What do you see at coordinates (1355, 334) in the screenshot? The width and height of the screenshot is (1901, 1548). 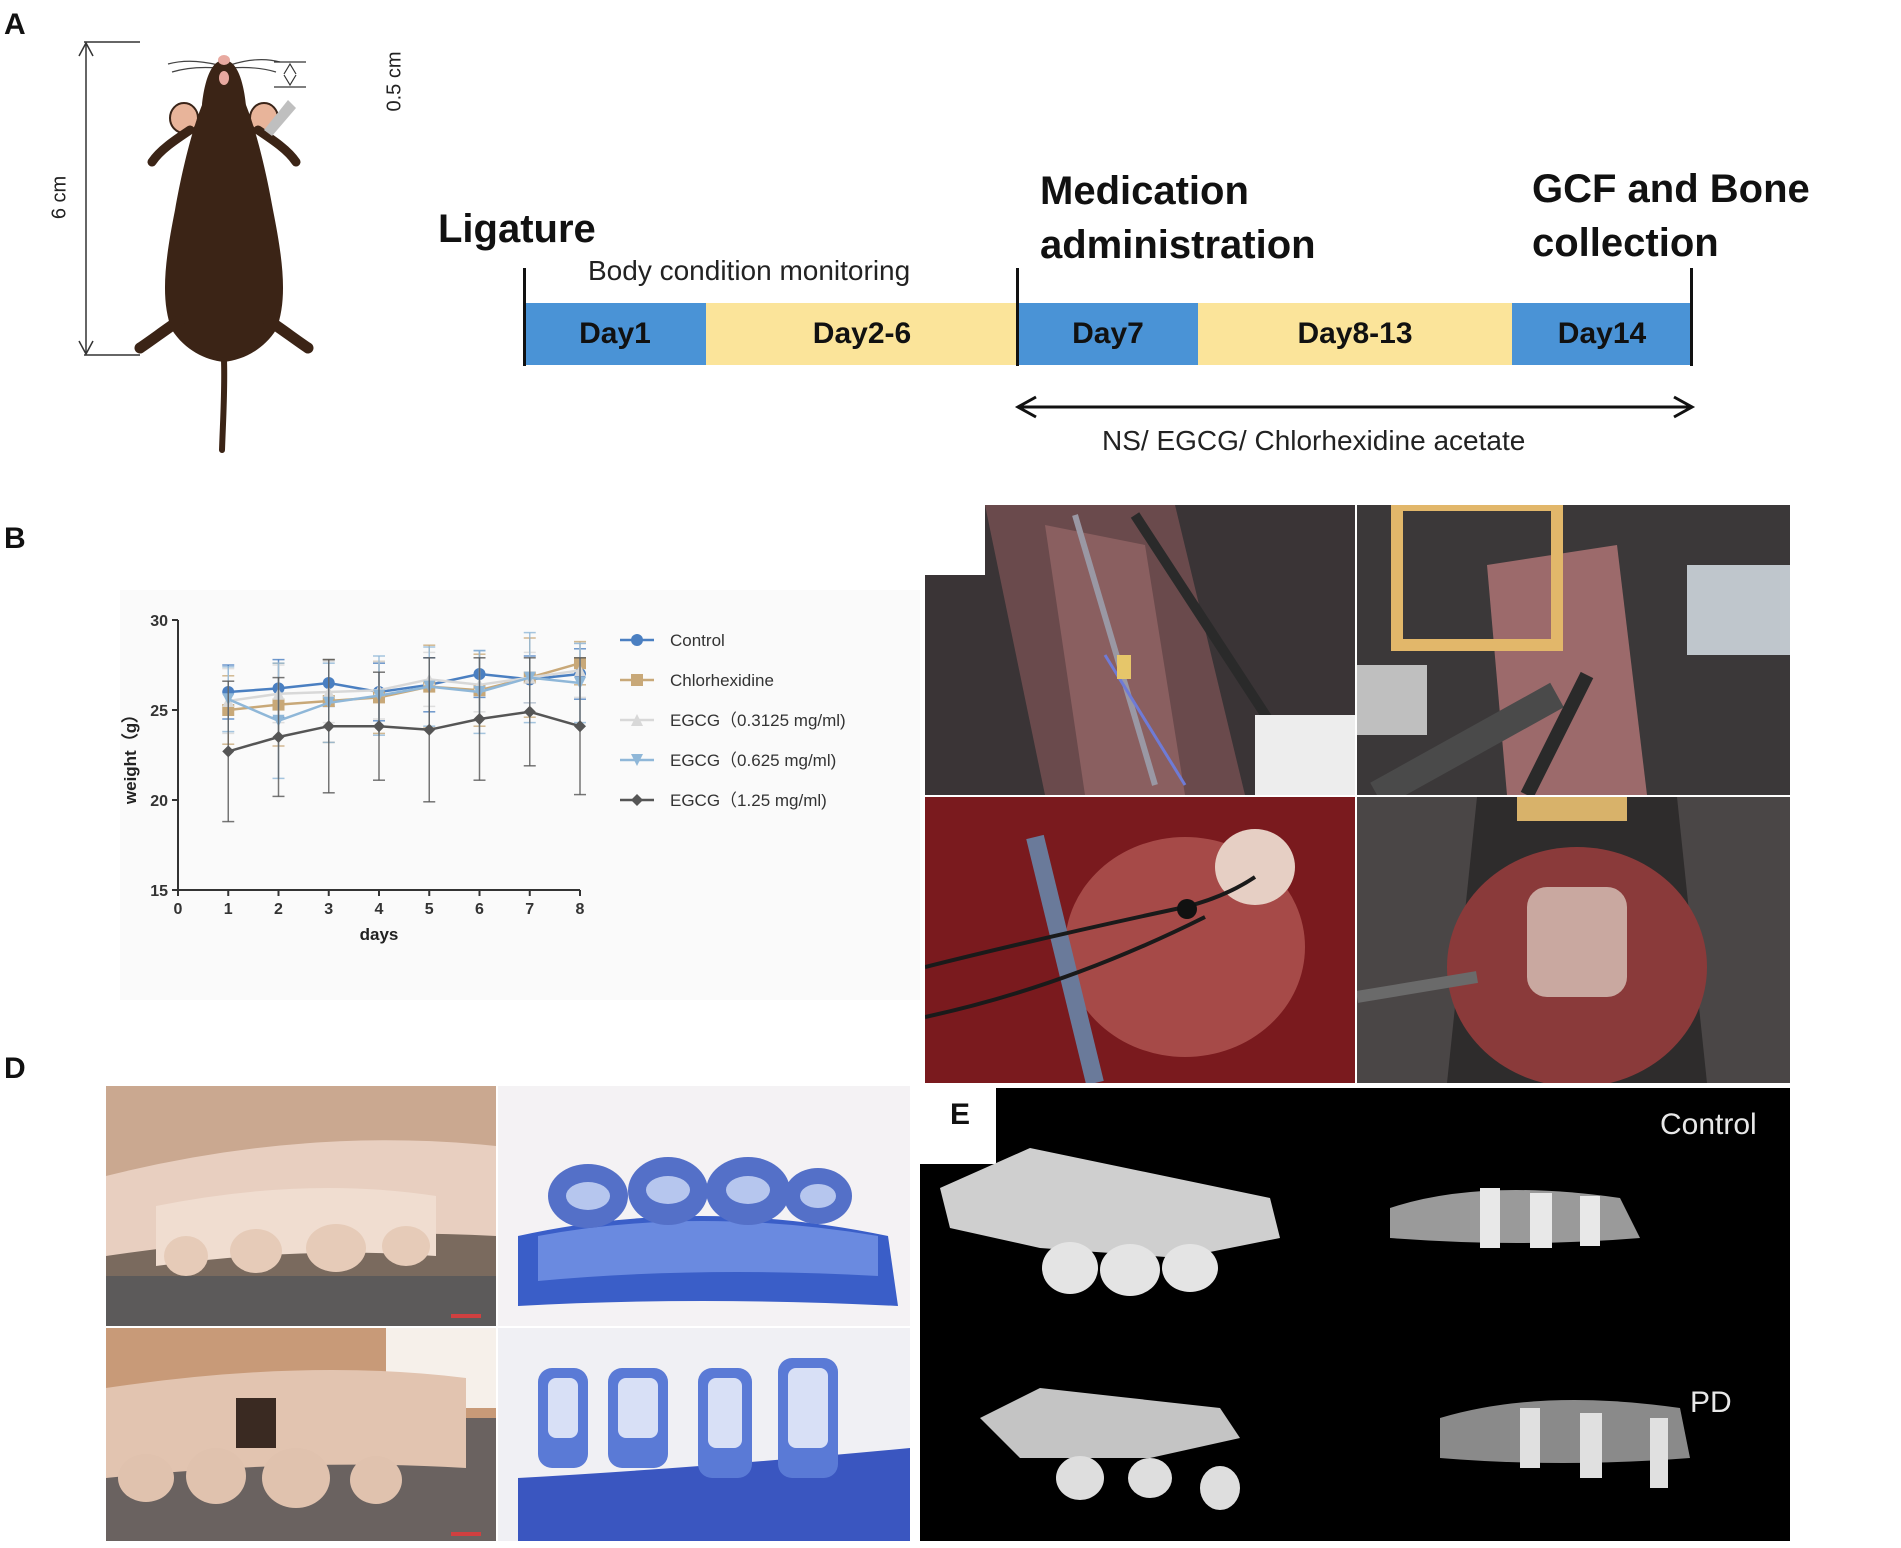 I see `segment-day8-13: Day8-13` at bounding box center [1355, 334].